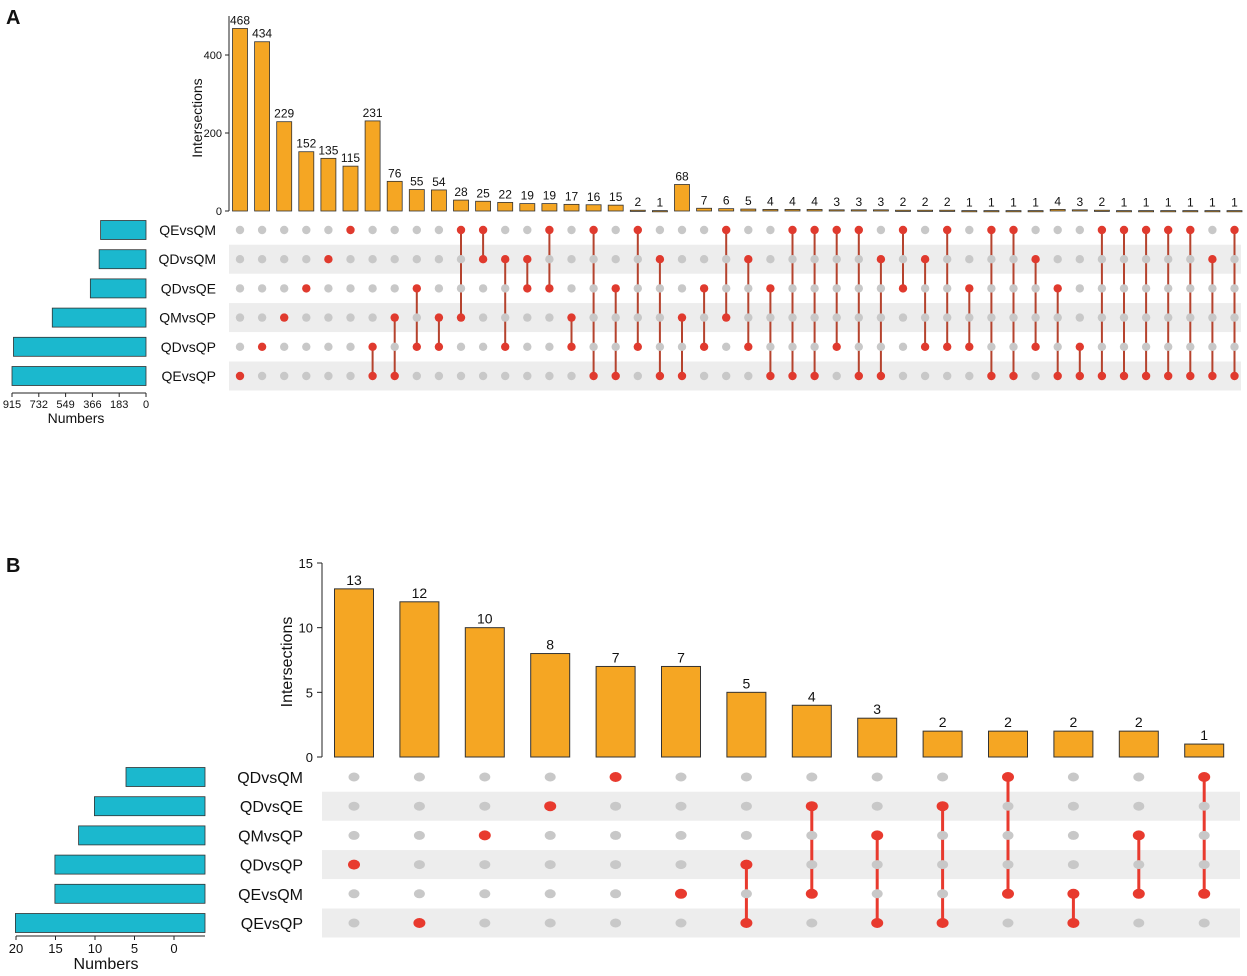  Describe the element at coordinates (76, 401) in the screenshot. I see `panel-a-set-size-axis: 915 732 549 366 183 0` at that location.